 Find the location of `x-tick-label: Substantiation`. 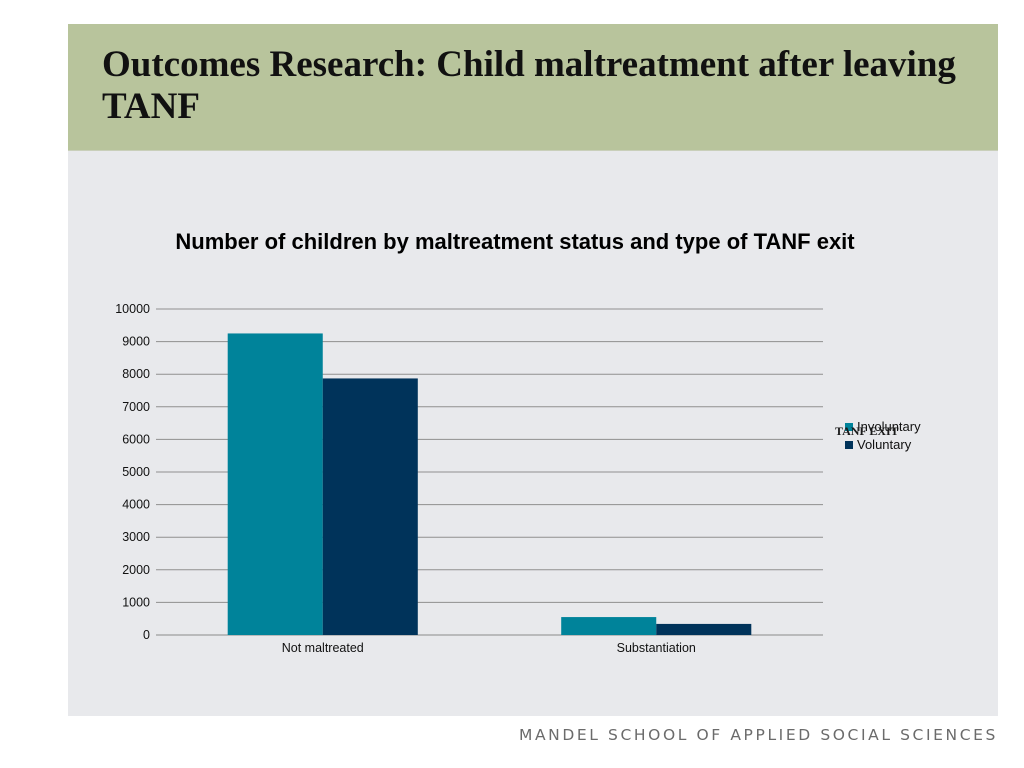

x-tick-label: Substantiation is located at coordinates (656, 648).